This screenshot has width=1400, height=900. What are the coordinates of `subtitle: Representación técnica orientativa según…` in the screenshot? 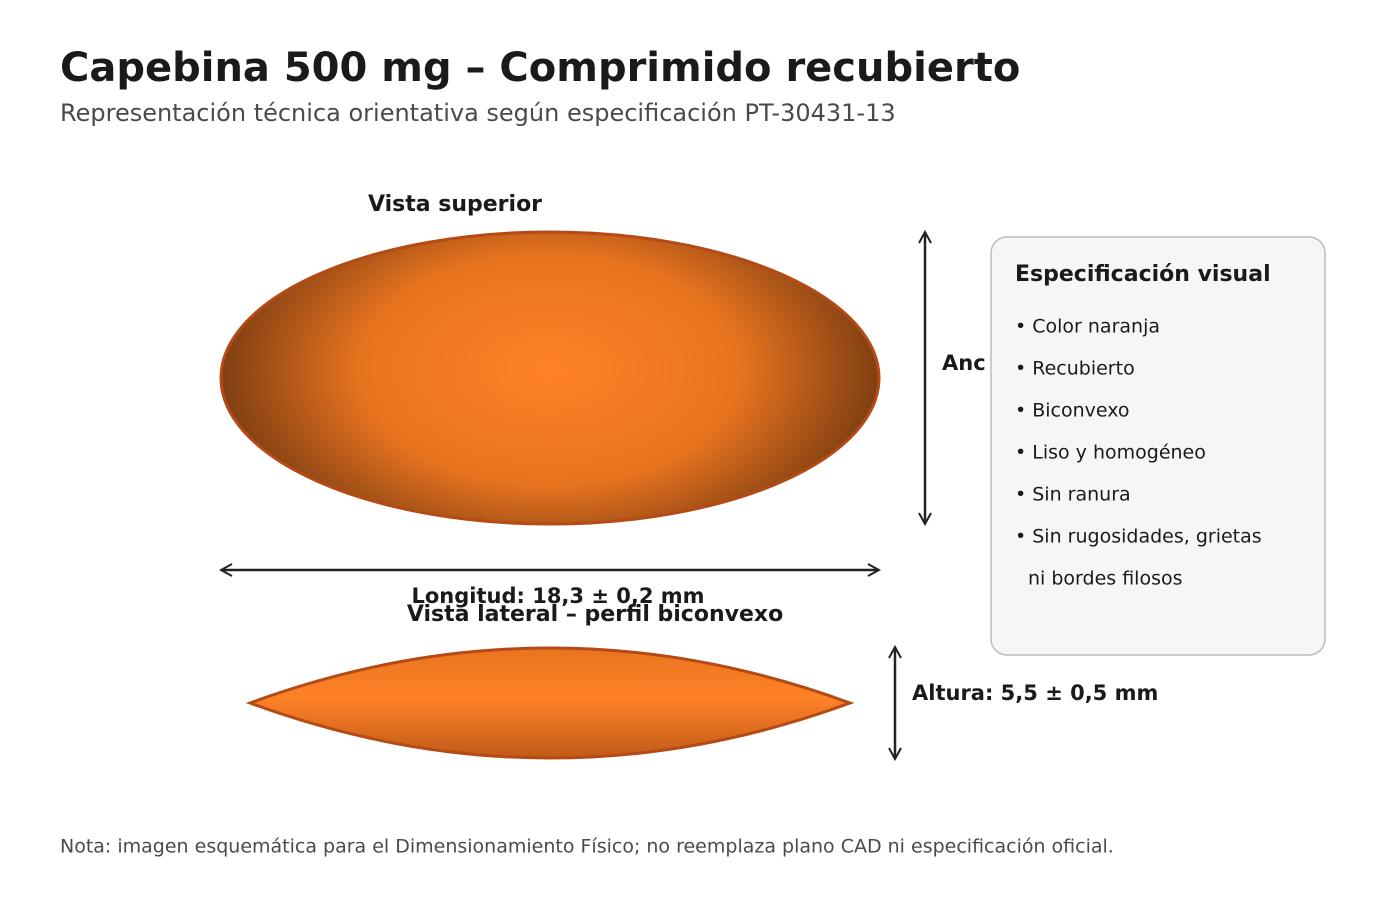 It's located at (478, 113).